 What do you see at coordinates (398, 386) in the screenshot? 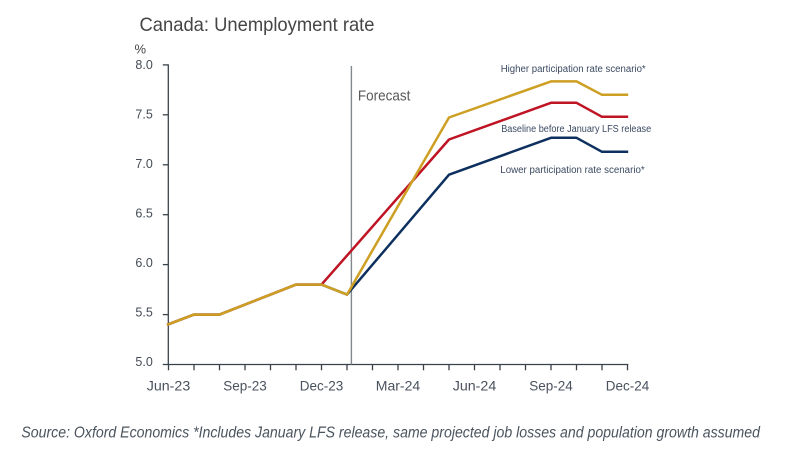
I see `svg-text: Mar-24` at bounding box center [398, 386].